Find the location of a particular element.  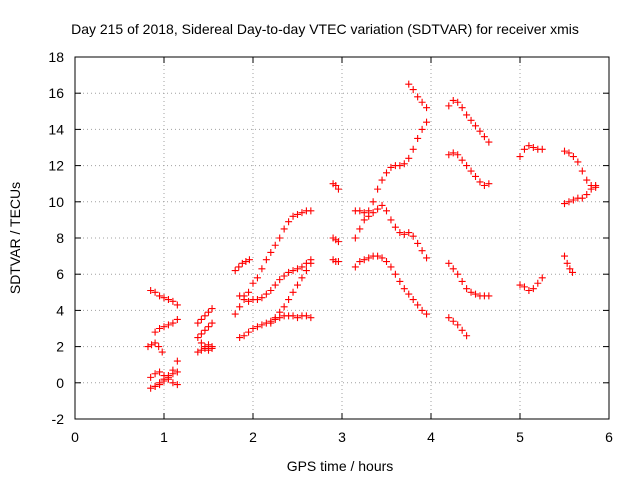

x-tick-label: 1 is located at coordinates (164, 437).